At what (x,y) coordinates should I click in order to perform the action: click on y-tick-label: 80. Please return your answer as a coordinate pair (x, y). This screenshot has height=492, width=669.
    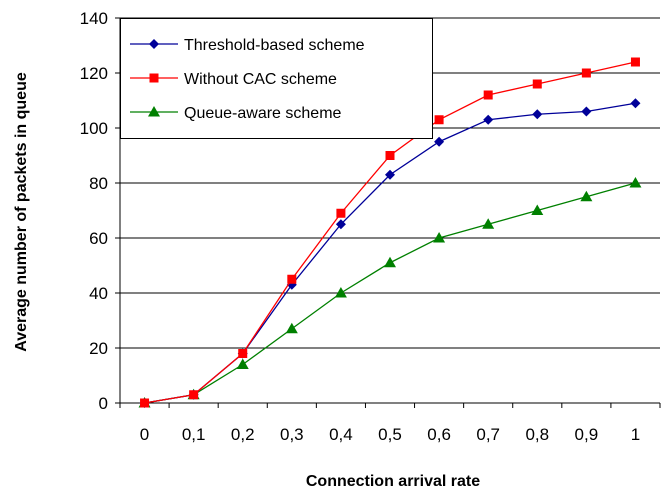
    Looking at the image, I should click on (98, 183).